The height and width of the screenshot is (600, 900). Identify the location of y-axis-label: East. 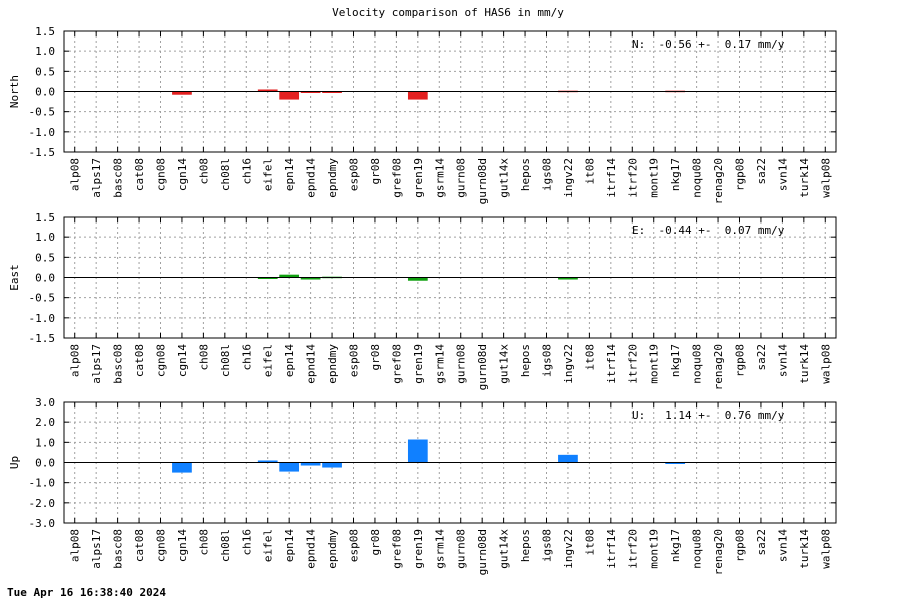
(14, 277).